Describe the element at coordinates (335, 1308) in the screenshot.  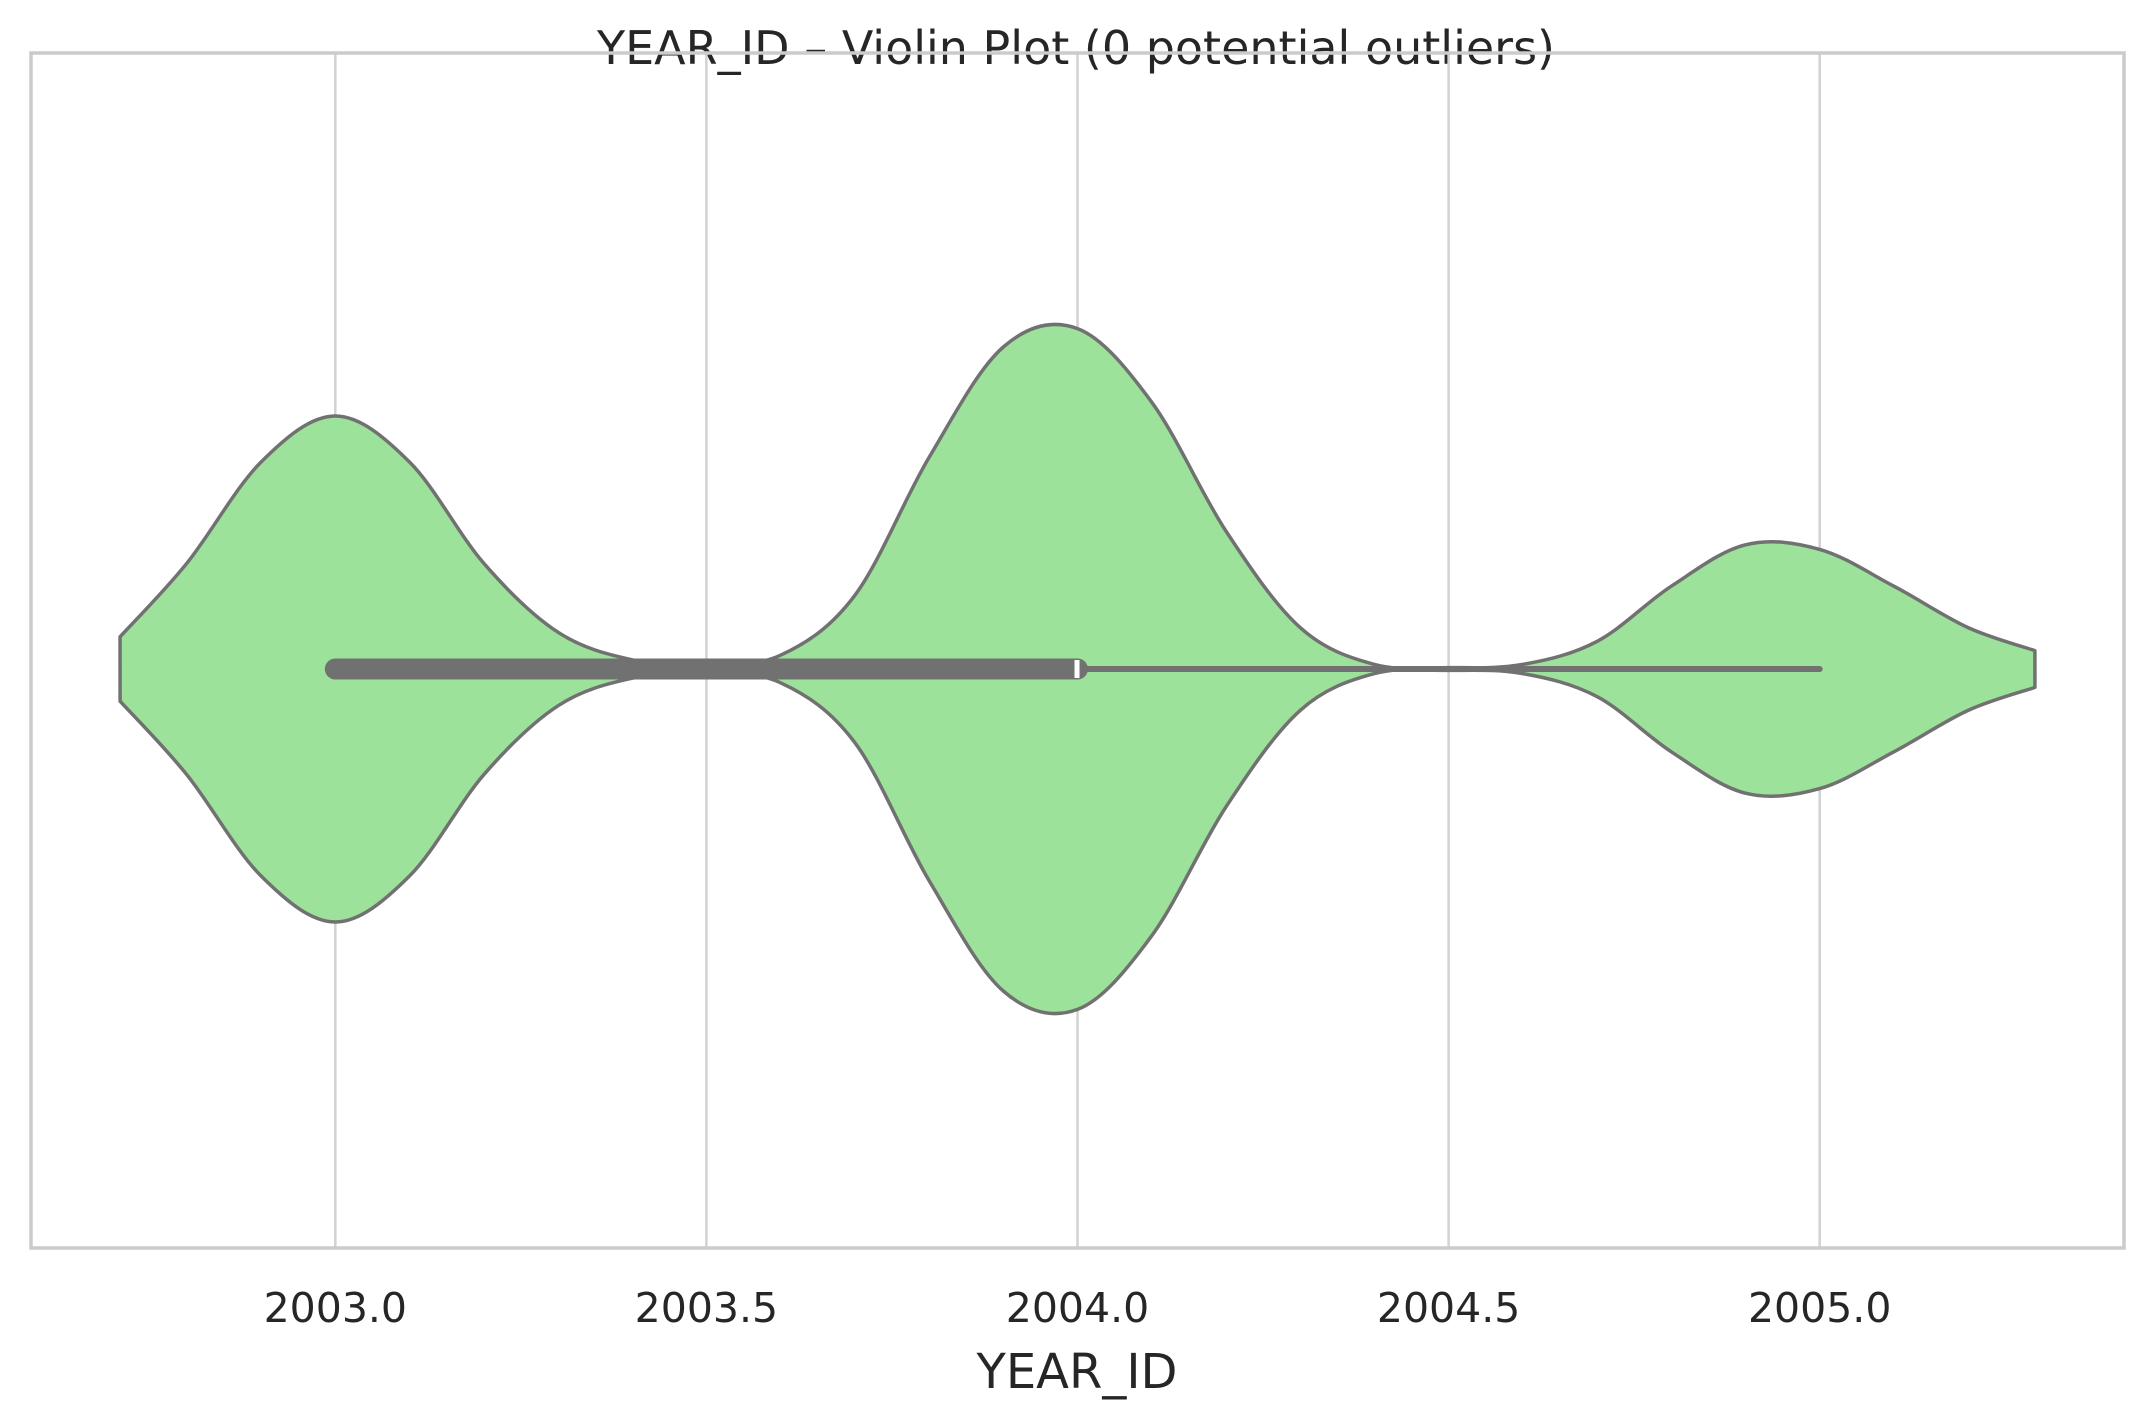
I see `x-tick-label: 2003.0` at that location.